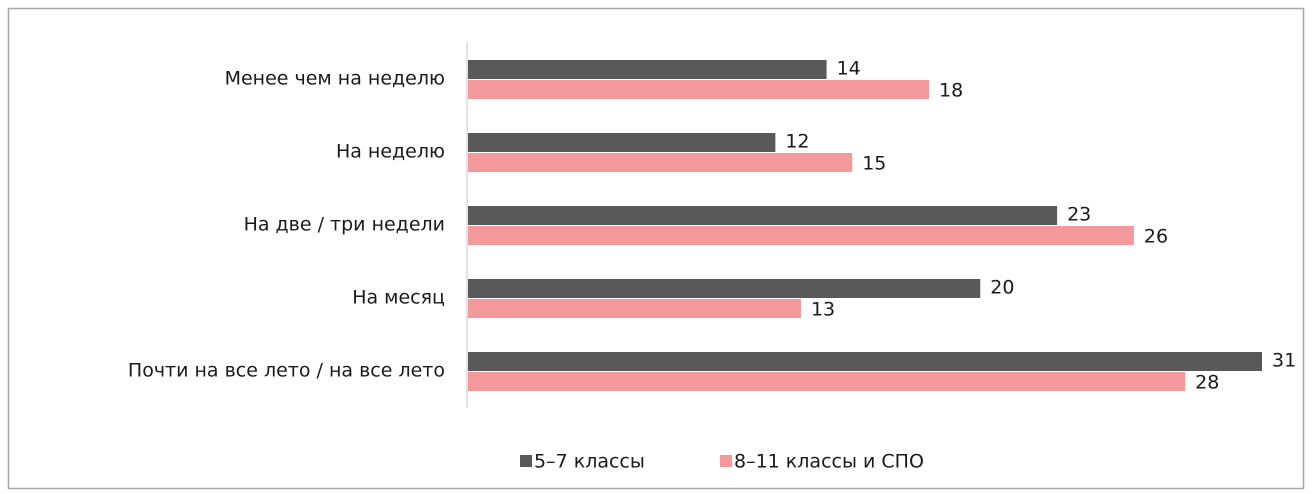  I want to click on data-label: 26, so click(1156, 237).